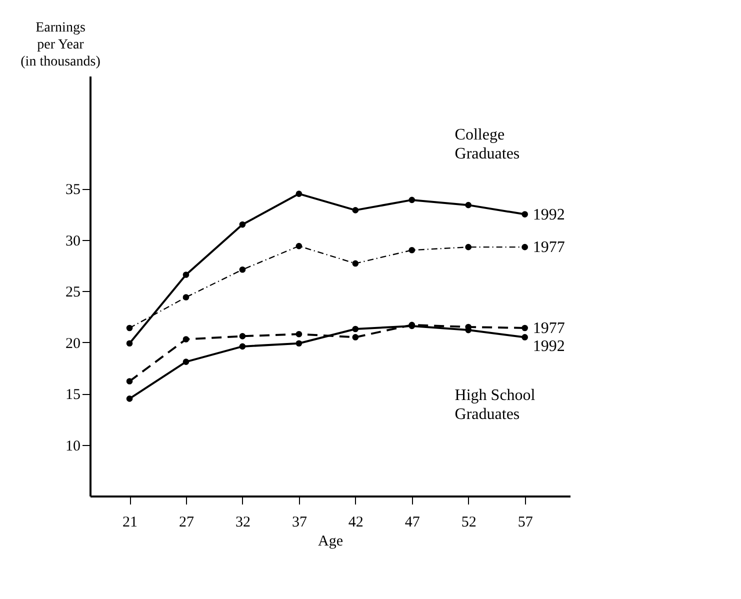 The height and width of the screenshot is (599, 741). I want to click on x-tick-label: 37, so click(300, 522).